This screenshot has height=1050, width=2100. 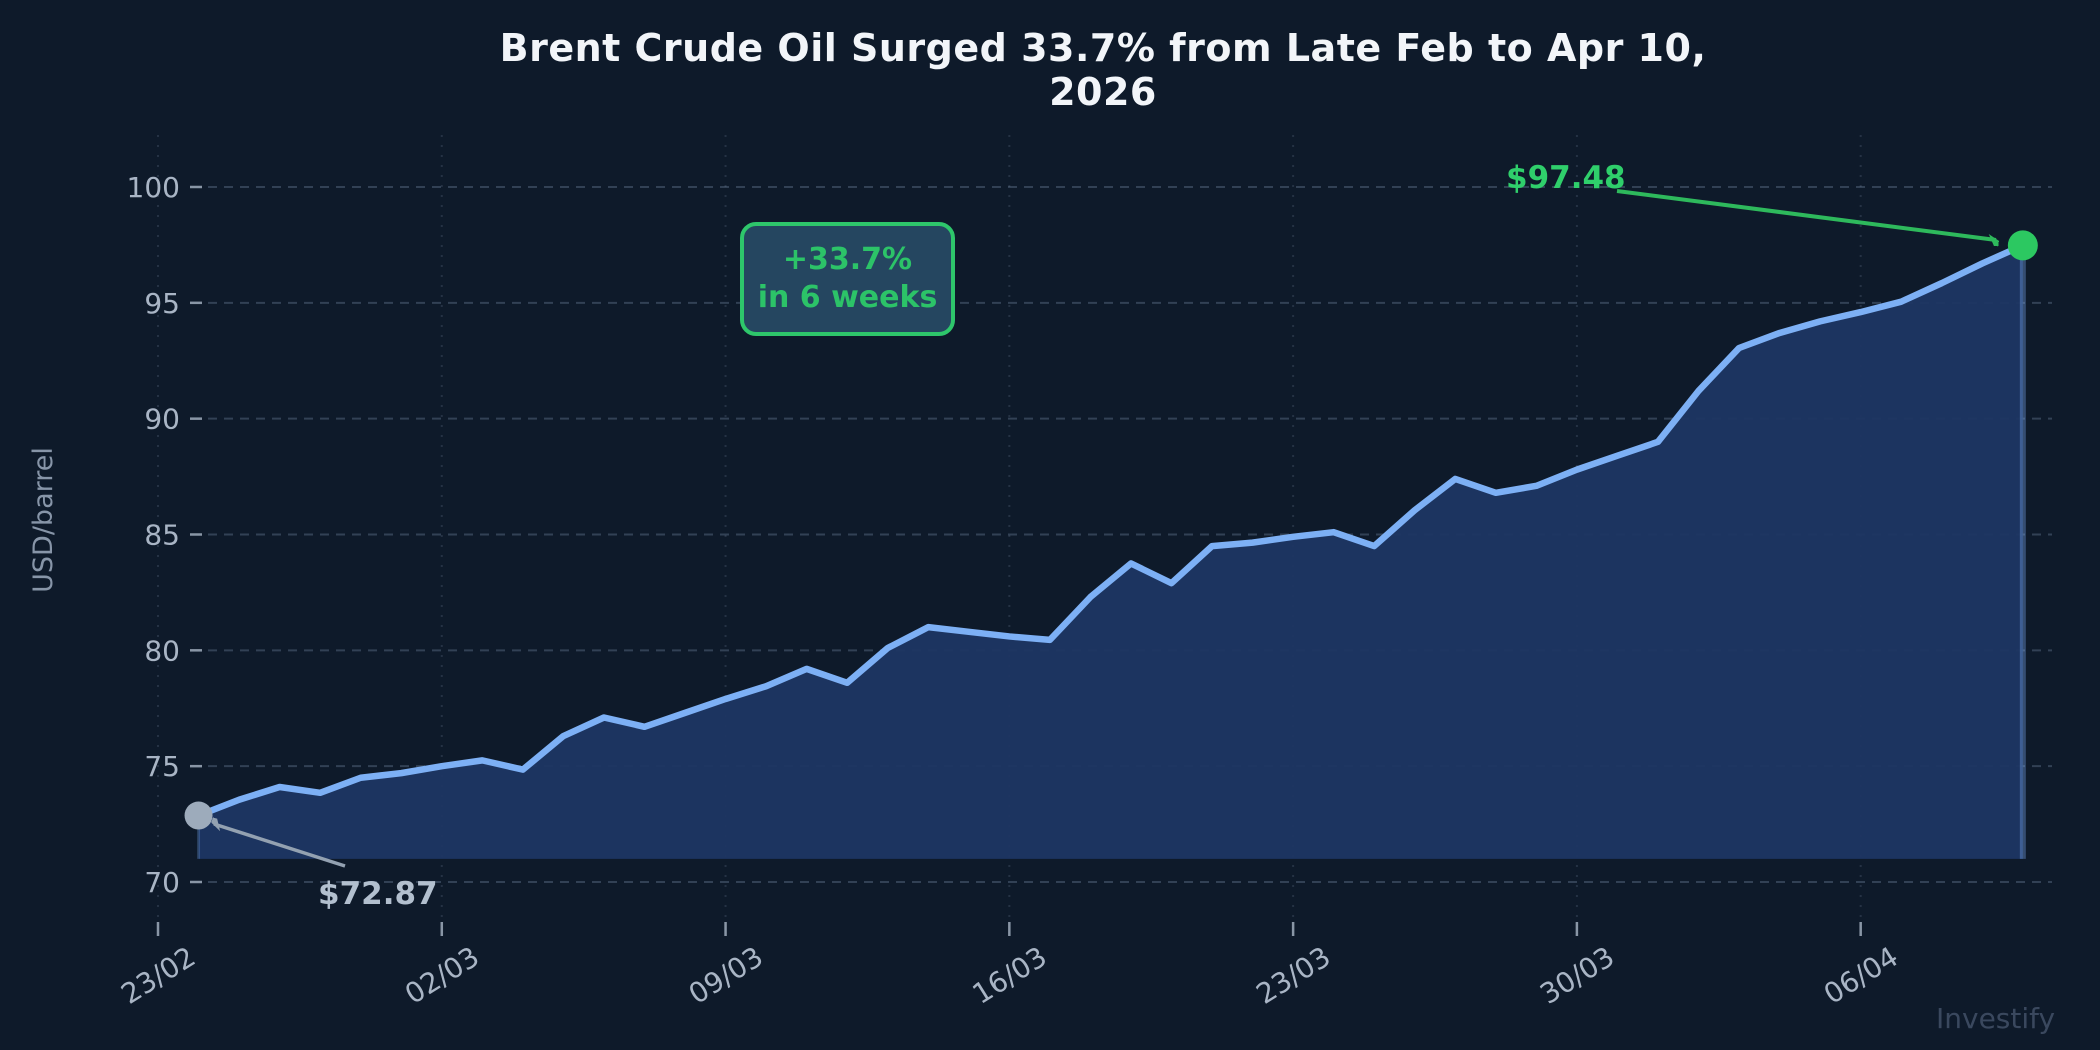 I want to click on gain-badge: +33.7% in 6 weeks, so click(x=847, y=279).